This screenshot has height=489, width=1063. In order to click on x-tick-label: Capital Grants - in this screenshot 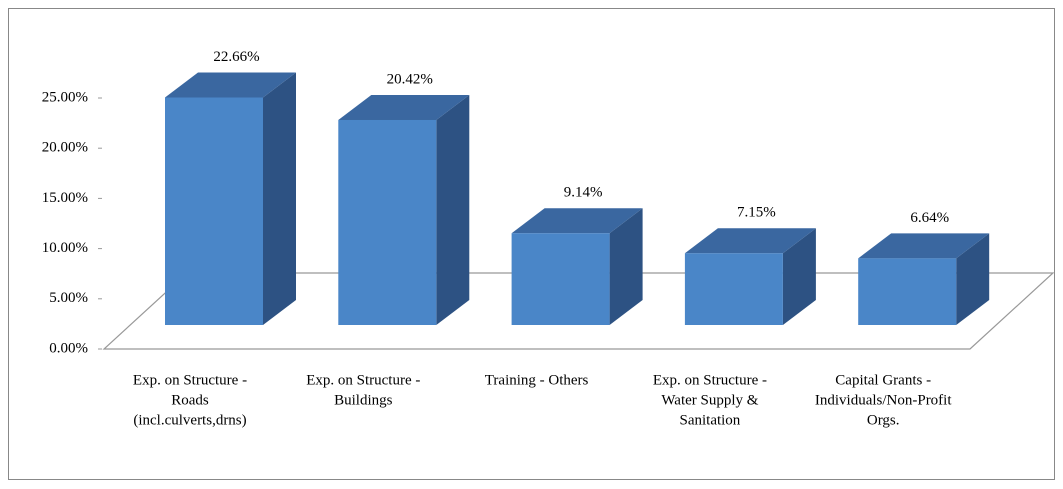, I will do `click(883, 380)`.